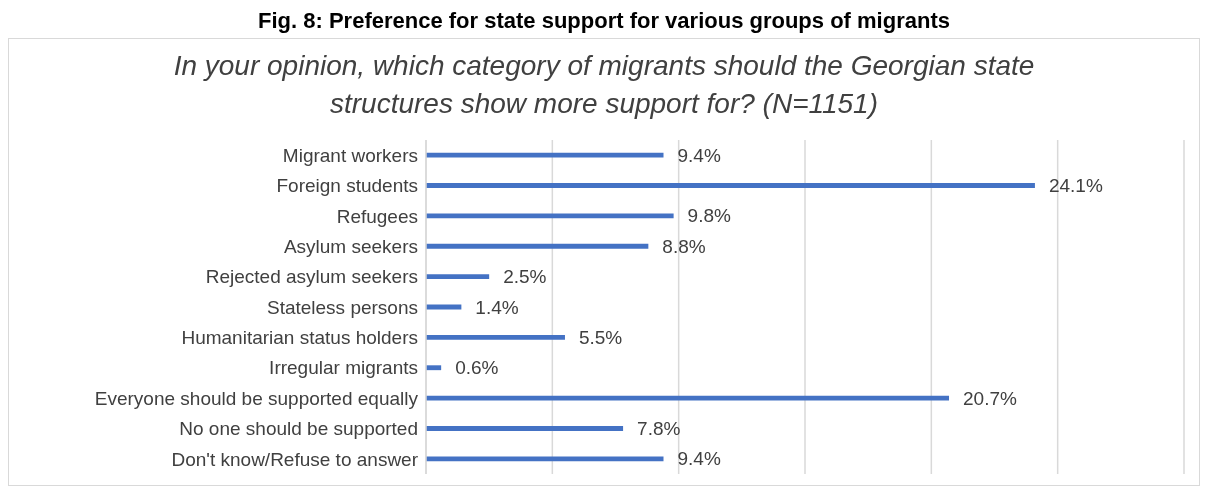  I want to click on y-tick-label: Stateless persons, so click(342, 307).